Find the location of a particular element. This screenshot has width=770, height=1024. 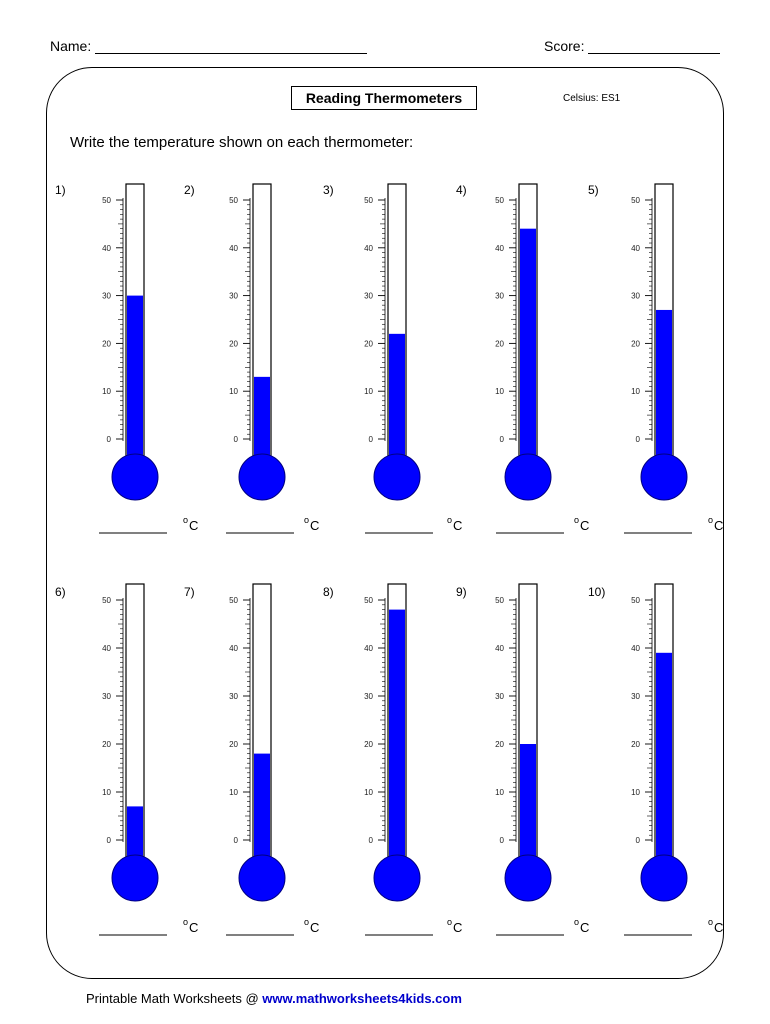

worksheet-title-text: Reading Thermometers is located at coordinates (384, 98).